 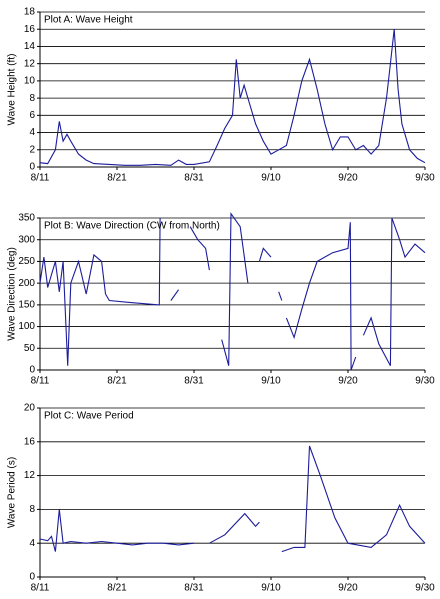 What do you see at coordinates (88, 20) in the screenshot?
I see `chart-title: Plot A: Wave Height` at bounding box center [88, 20].